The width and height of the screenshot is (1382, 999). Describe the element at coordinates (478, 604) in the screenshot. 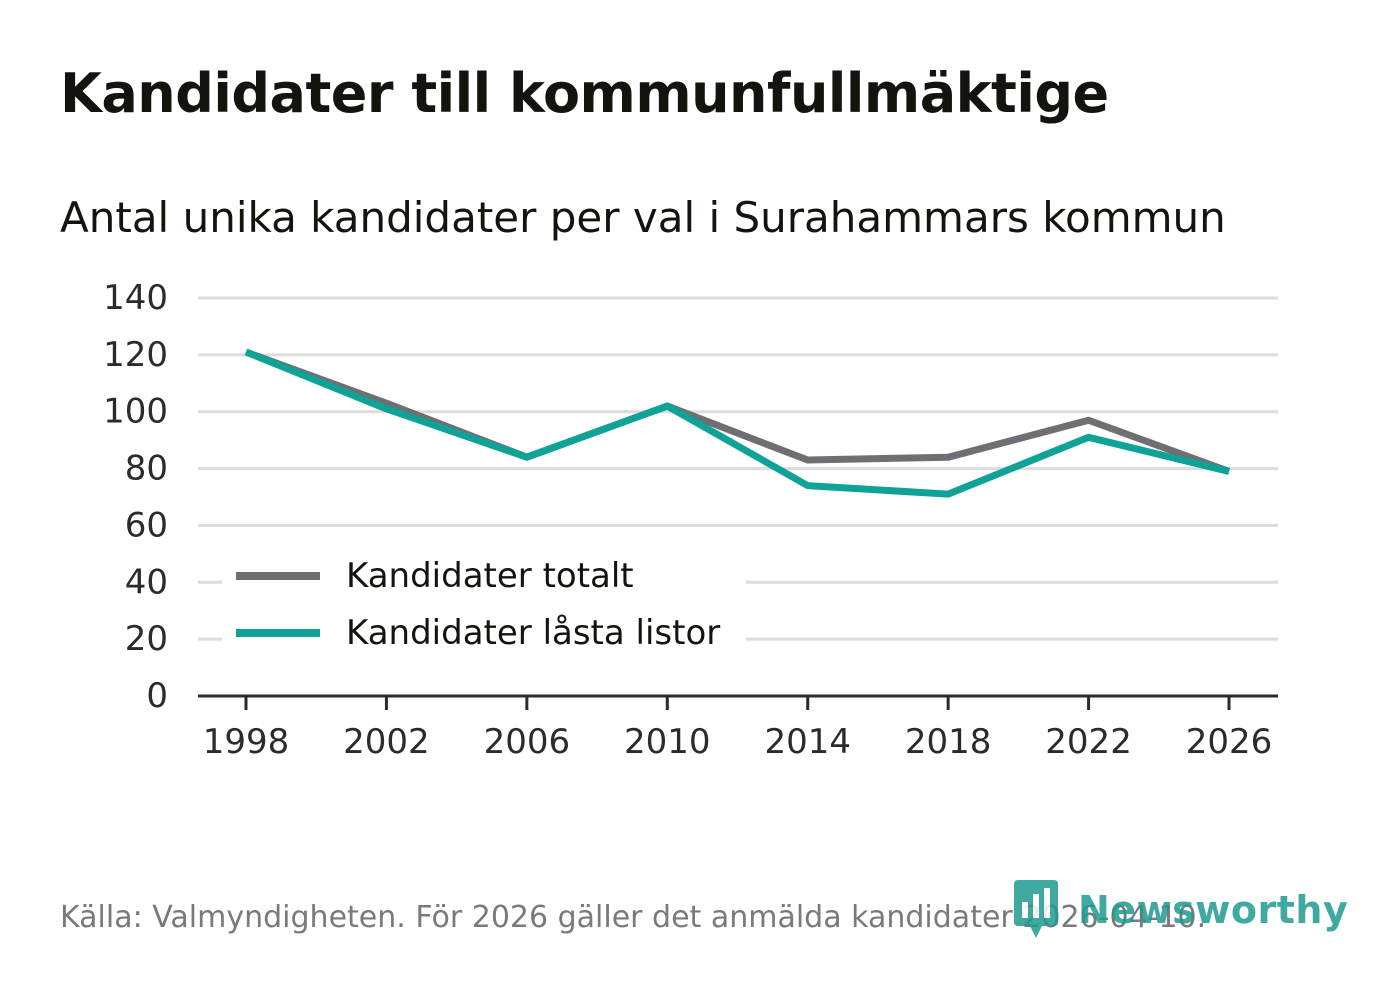

I see `legend: Kandidater totalt Kandidater låsta listor` at that location.